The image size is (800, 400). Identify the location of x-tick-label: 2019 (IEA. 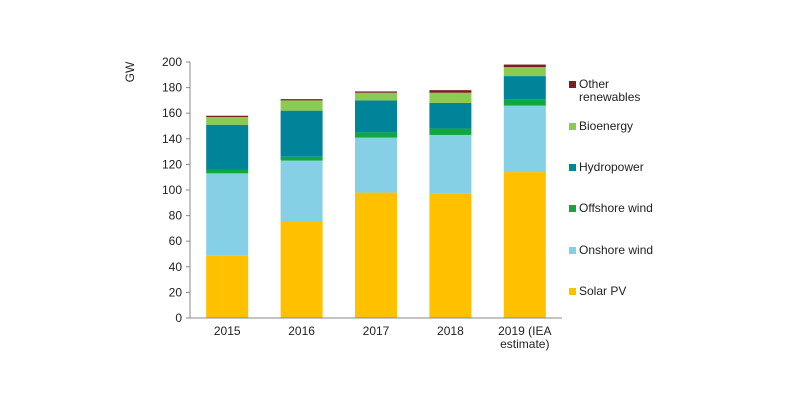
(524, 331).